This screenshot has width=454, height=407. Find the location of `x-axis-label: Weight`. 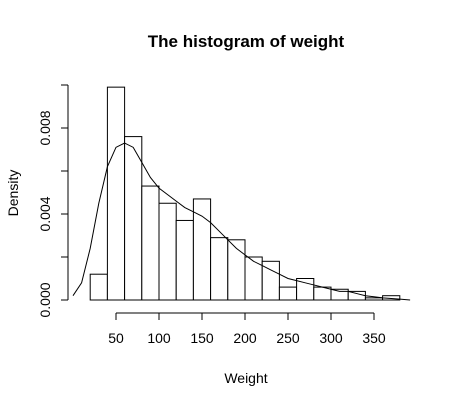

x-axis-label: Weight is located at coordinates (245, 378).